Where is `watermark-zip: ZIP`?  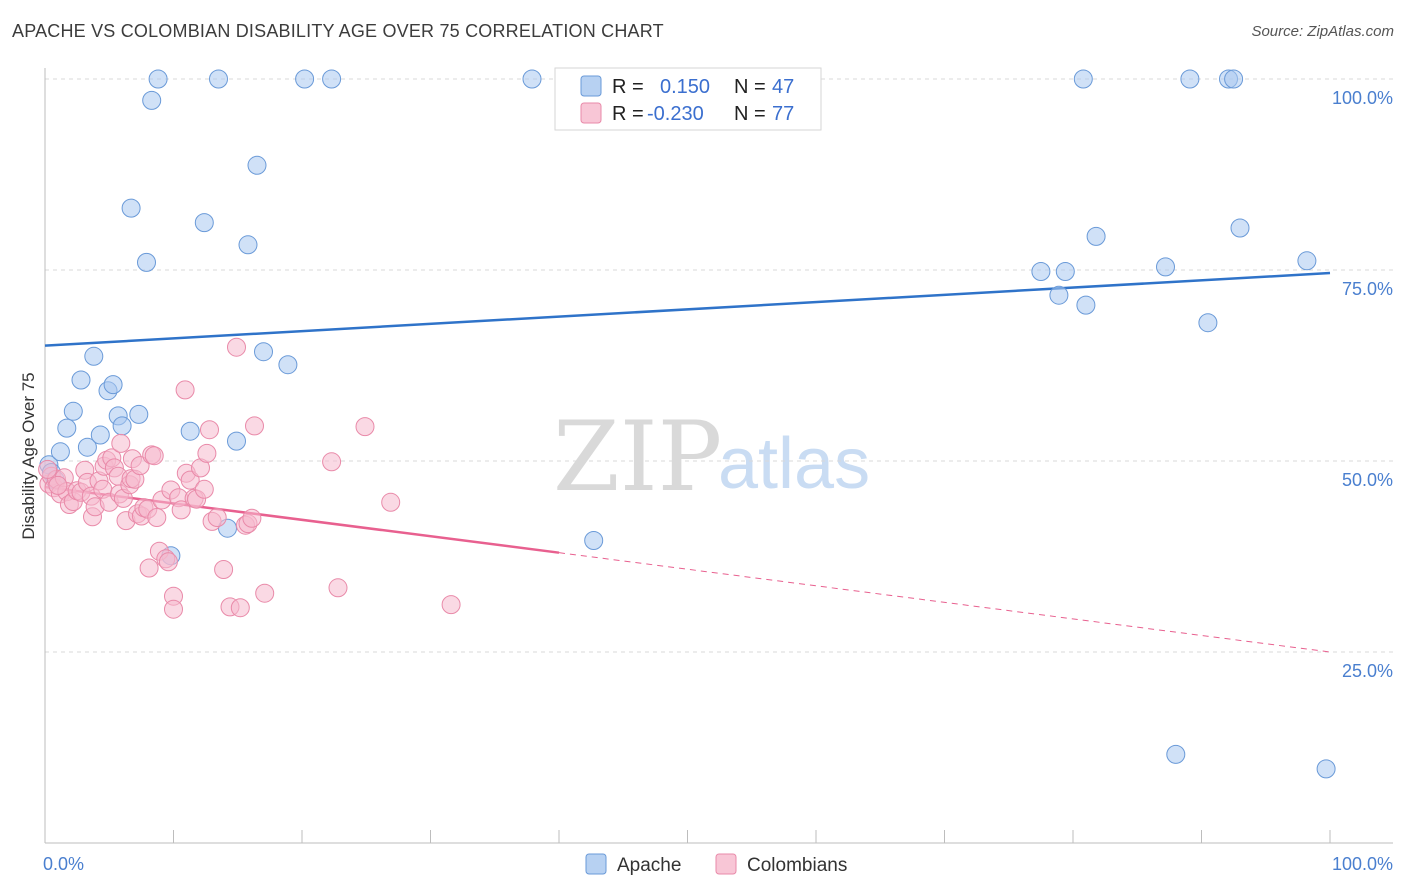
watermark-zip: ZIP is located at coordinates (637, 457).